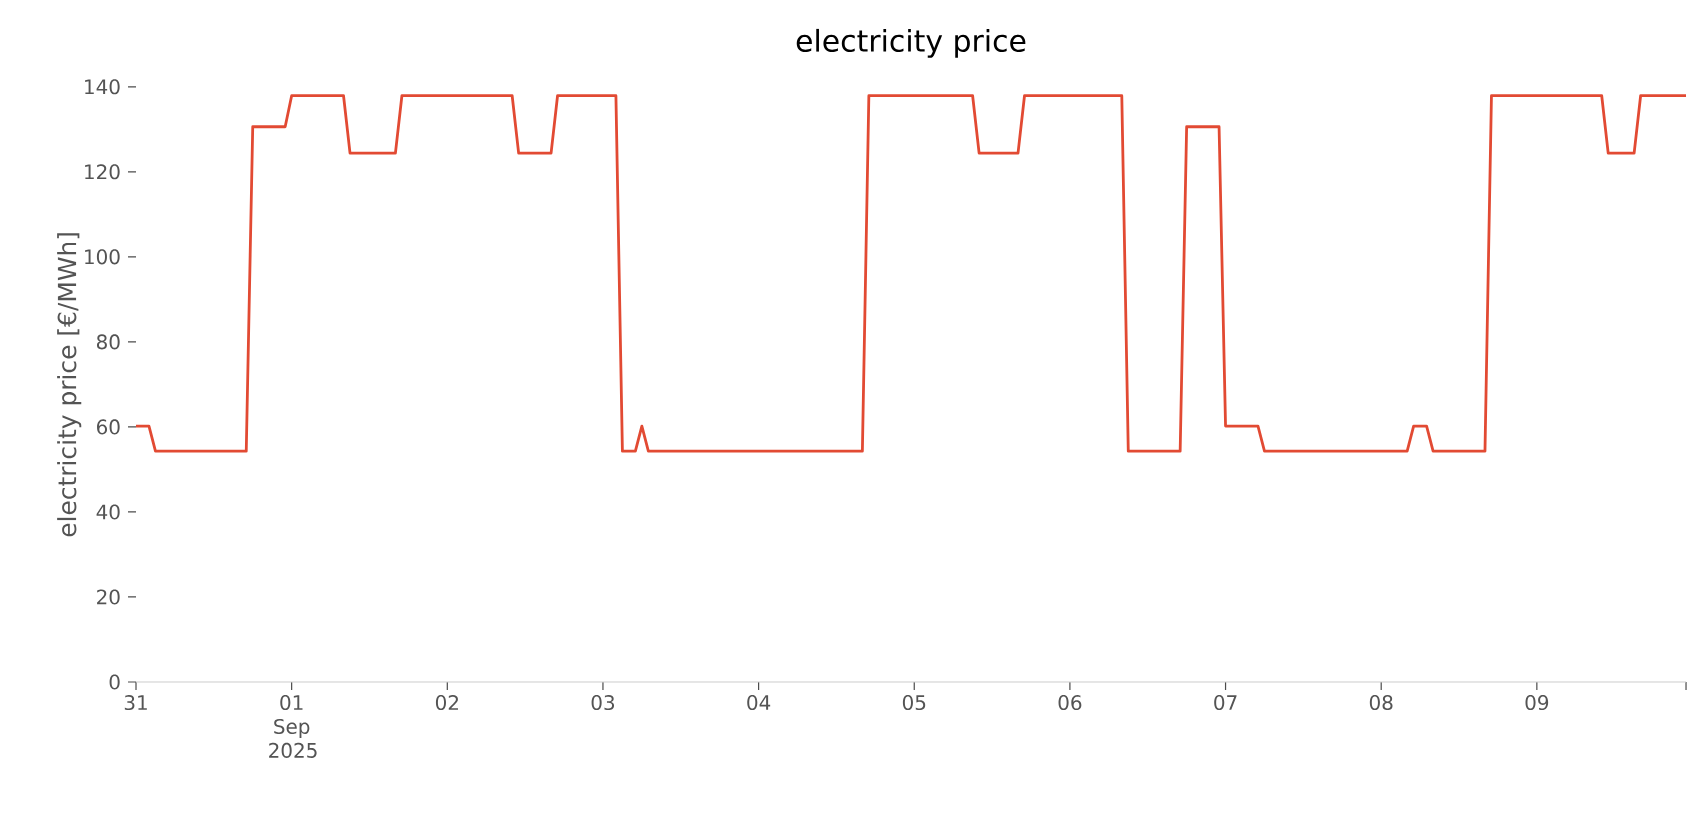 The height and width of the screenshot is (815, 1706). I want to click on x-tick-label: 06, so click(1070, 703).